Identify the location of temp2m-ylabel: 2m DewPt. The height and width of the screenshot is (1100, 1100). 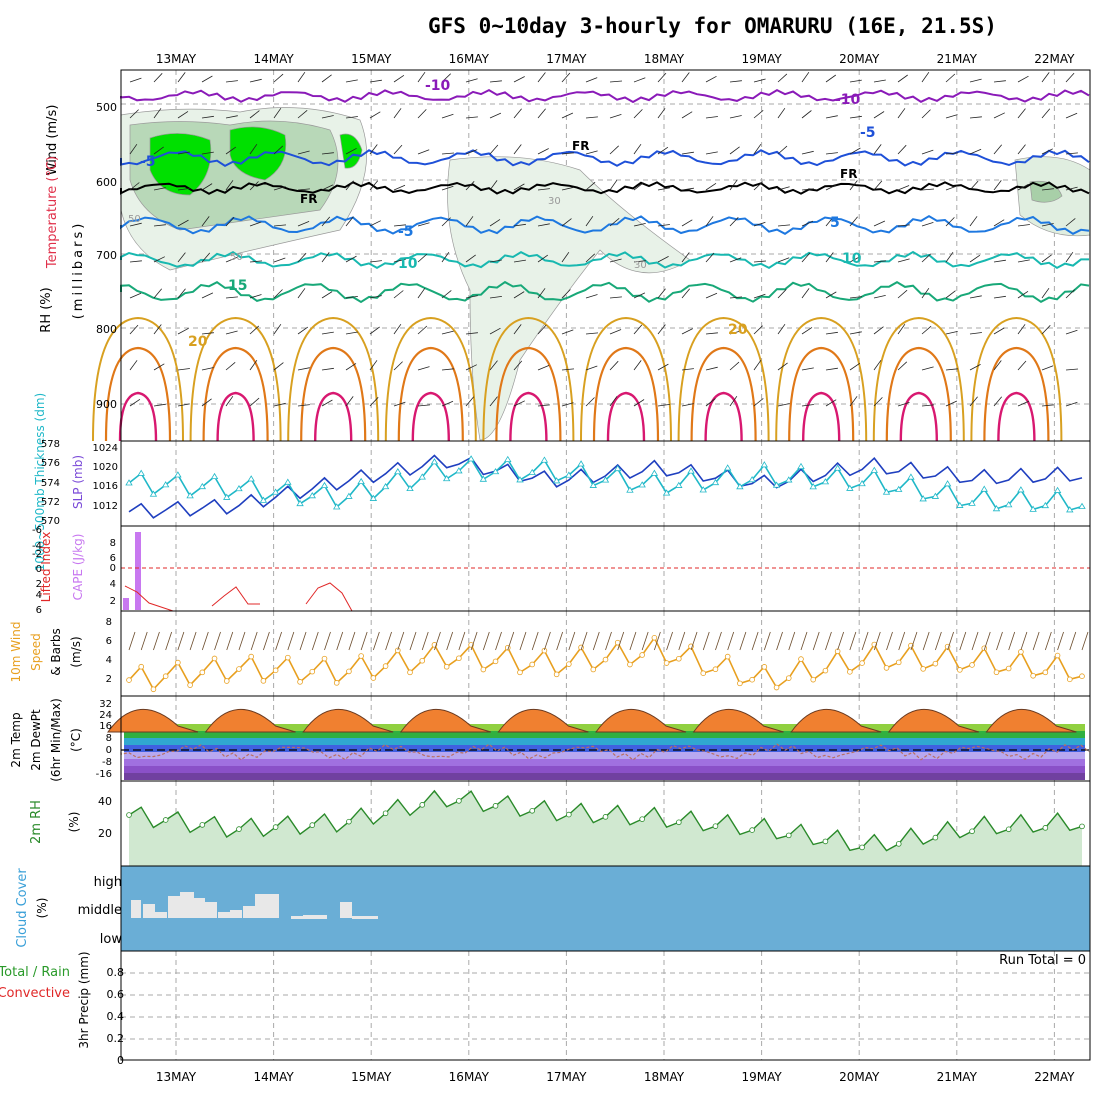
(36, 740).